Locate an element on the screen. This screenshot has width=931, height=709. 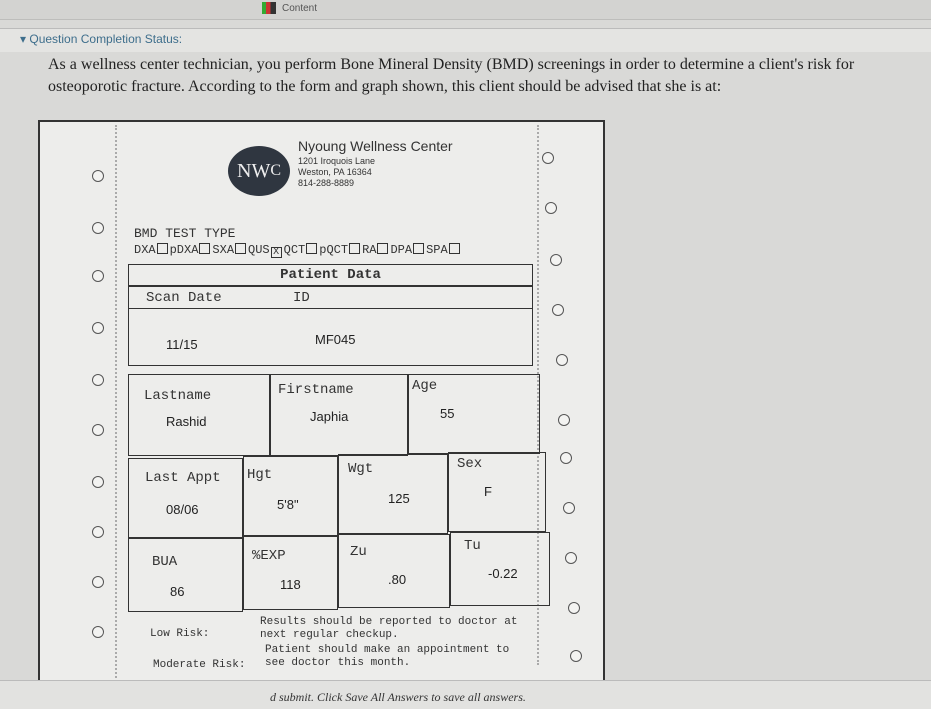
test-type-label: QCT is located at coordinates (294, 250).